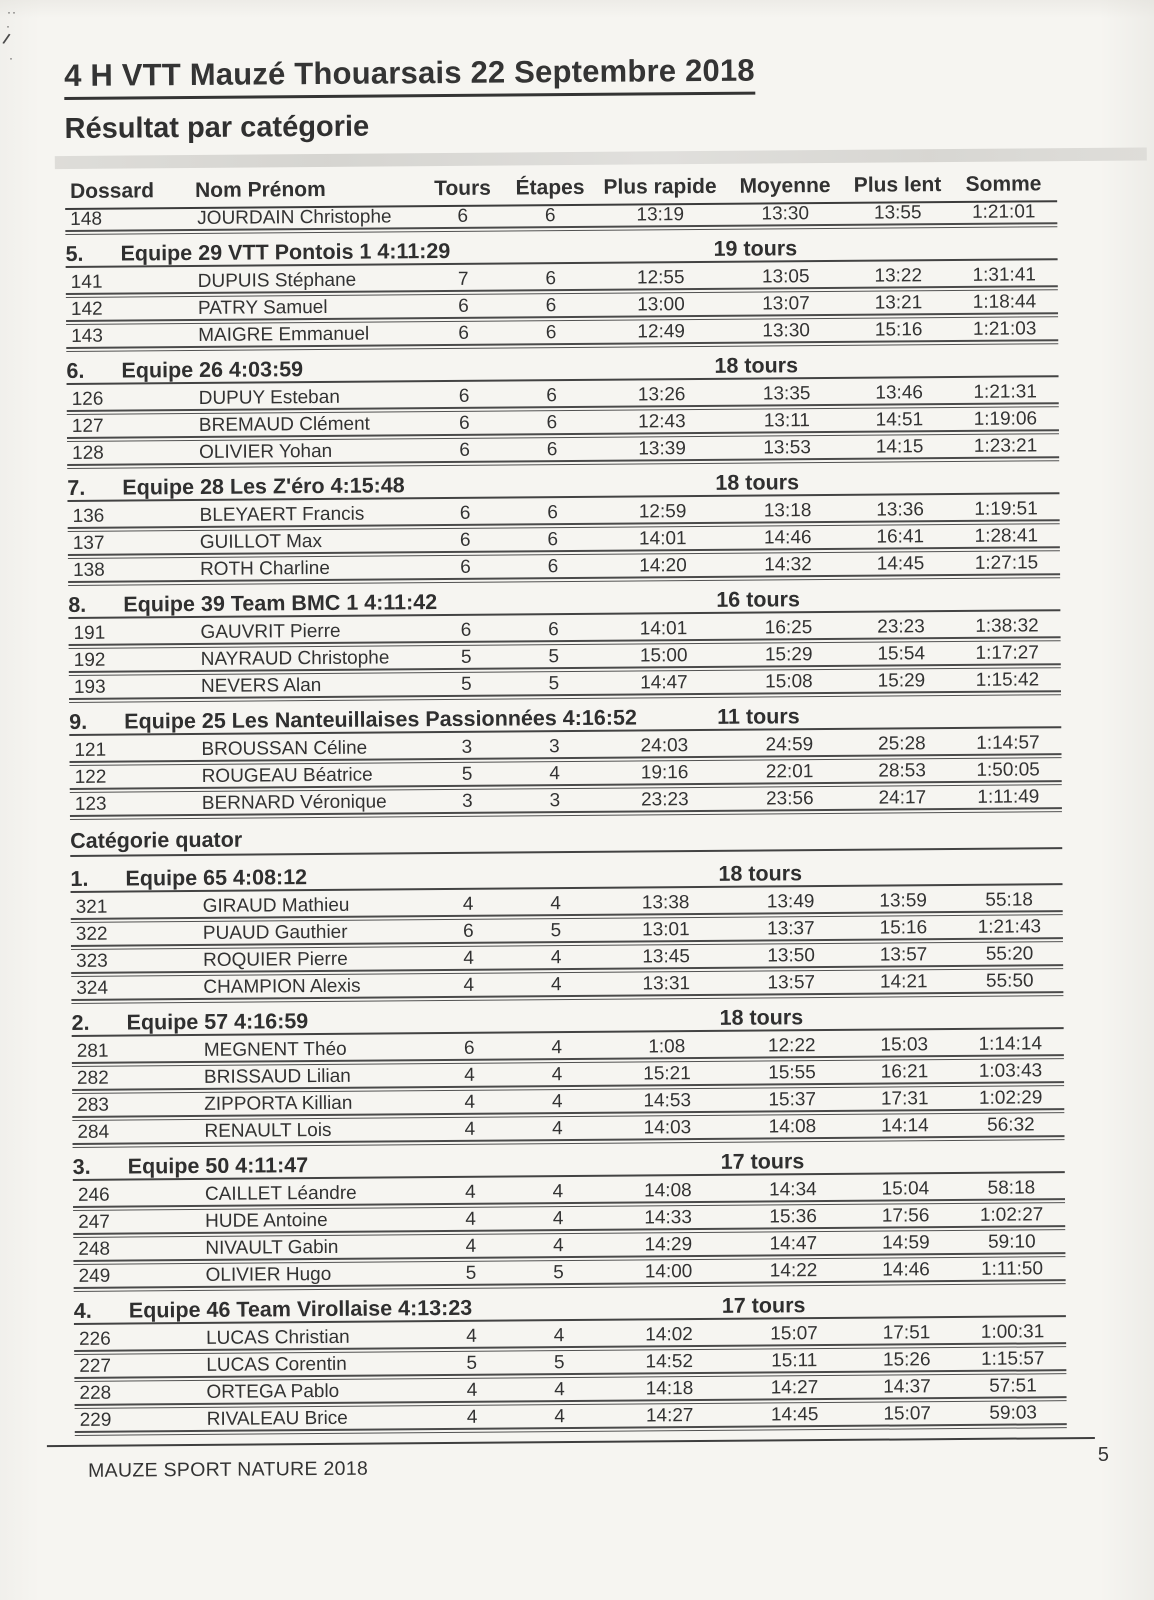  Describe the element at coordinates (568, 1164) in the screenshot. I see `section-header: 3. Equipe 50 4:11:47 17 tours` at that location.